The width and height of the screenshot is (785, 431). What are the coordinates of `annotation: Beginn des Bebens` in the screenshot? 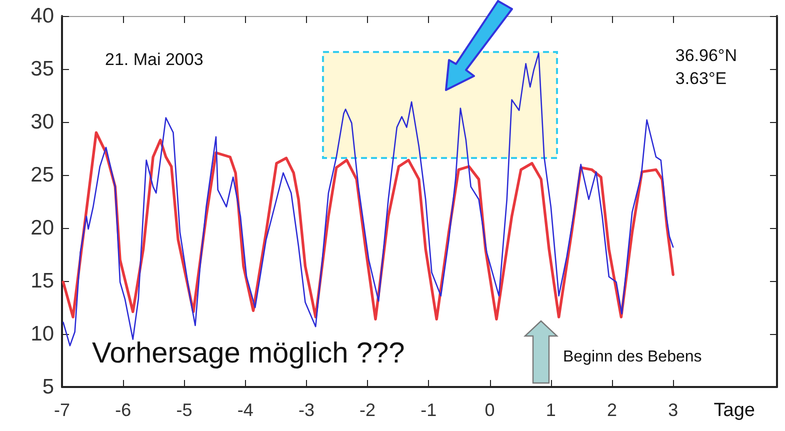 It's located at (632, 357).